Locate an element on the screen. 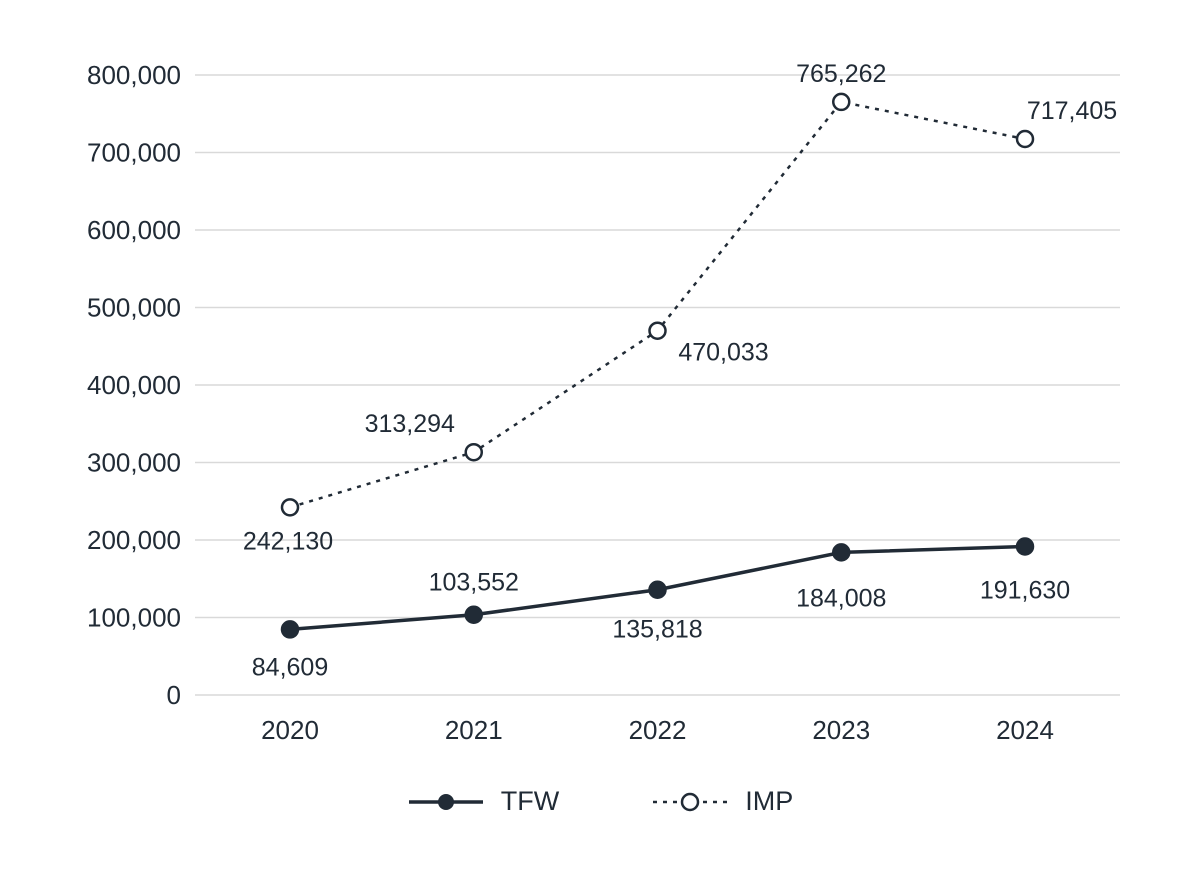 The image size is (1200, 874). tfw-data-label-2020: 84,609 is located at coordinates (290, 667).